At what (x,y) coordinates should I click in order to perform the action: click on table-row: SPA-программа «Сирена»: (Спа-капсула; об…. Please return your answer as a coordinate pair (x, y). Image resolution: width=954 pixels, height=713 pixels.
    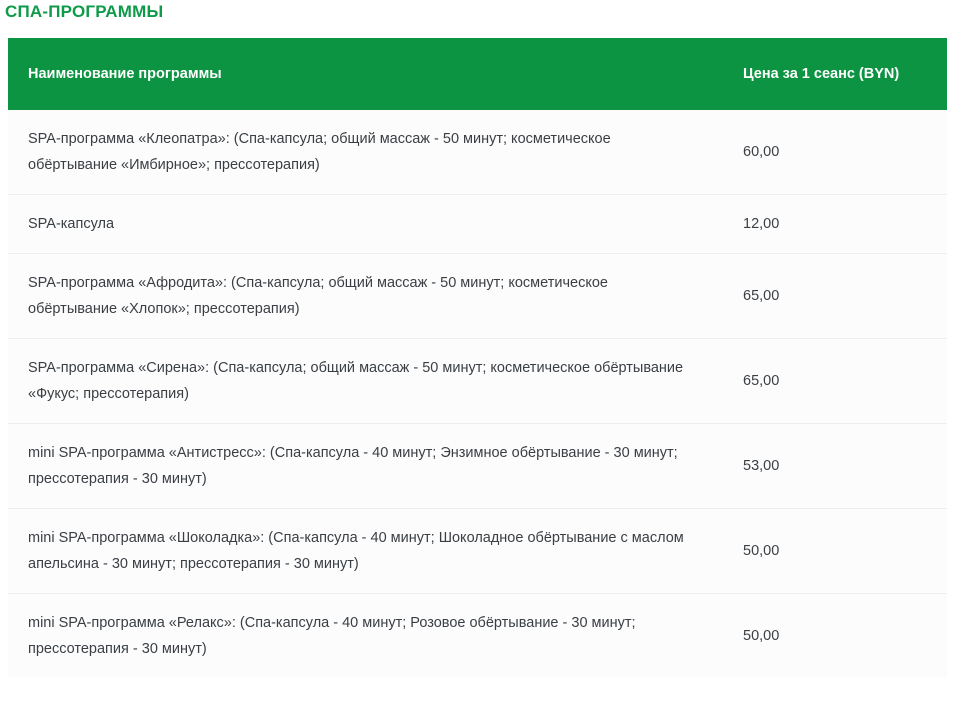
    Looking at the image, I should click on (477, 381).